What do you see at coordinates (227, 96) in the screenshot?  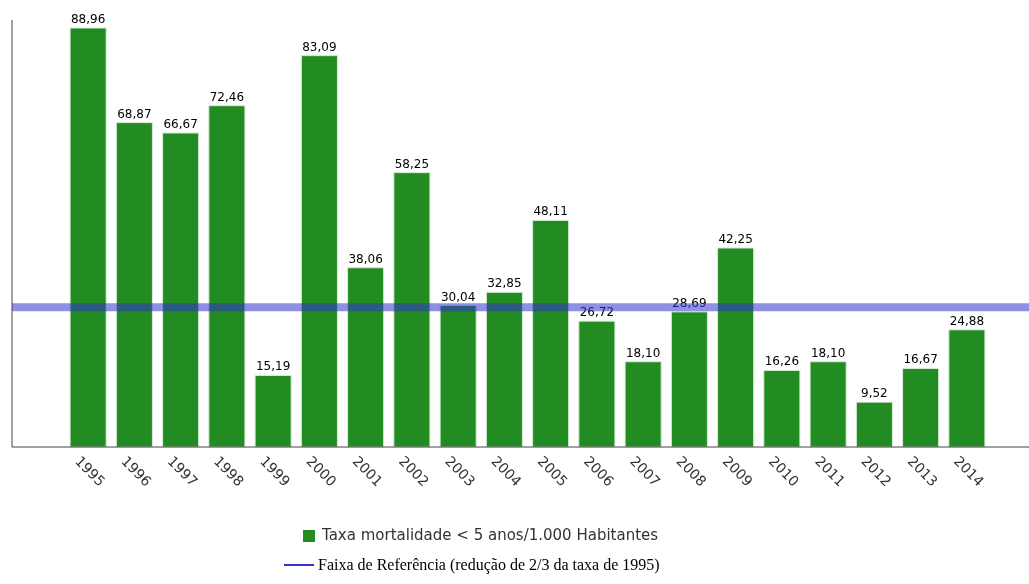 I see `data-label: 72,46` at bounding box center [227, 96].